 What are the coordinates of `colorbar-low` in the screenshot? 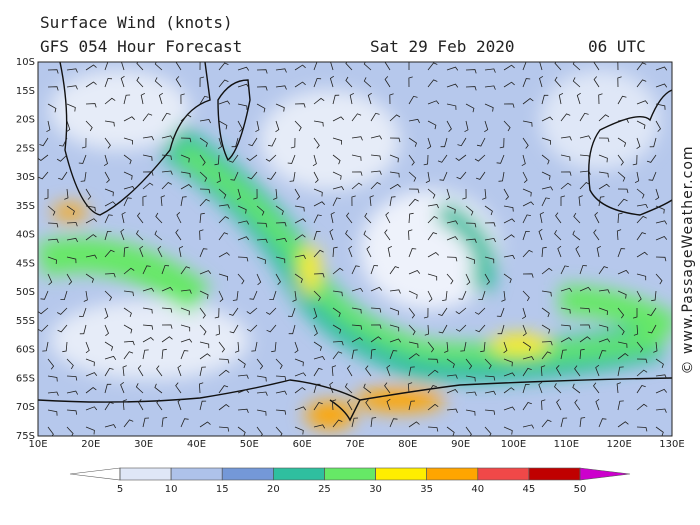 It's located at (95, 474).